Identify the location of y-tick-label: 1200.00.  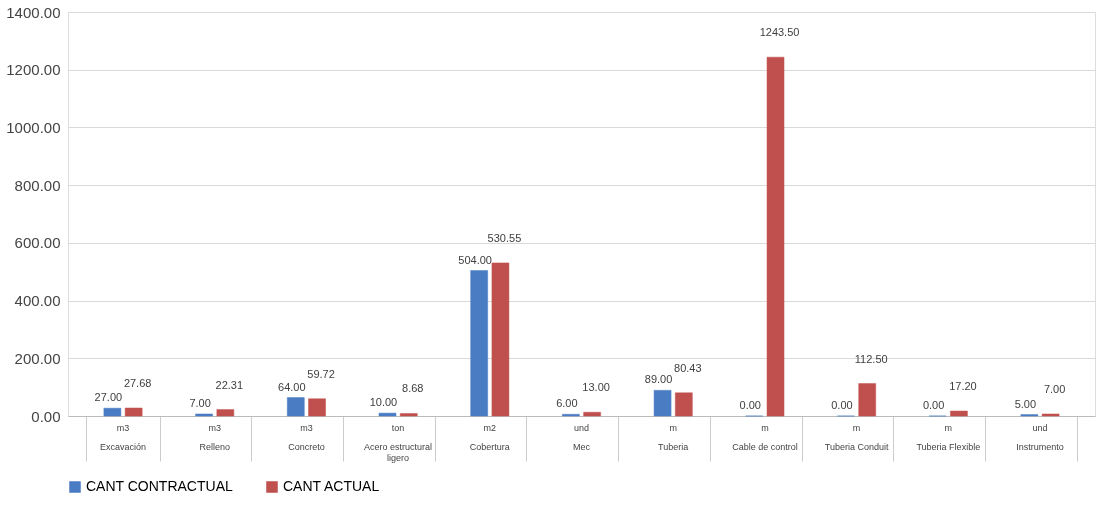
(33, 70).